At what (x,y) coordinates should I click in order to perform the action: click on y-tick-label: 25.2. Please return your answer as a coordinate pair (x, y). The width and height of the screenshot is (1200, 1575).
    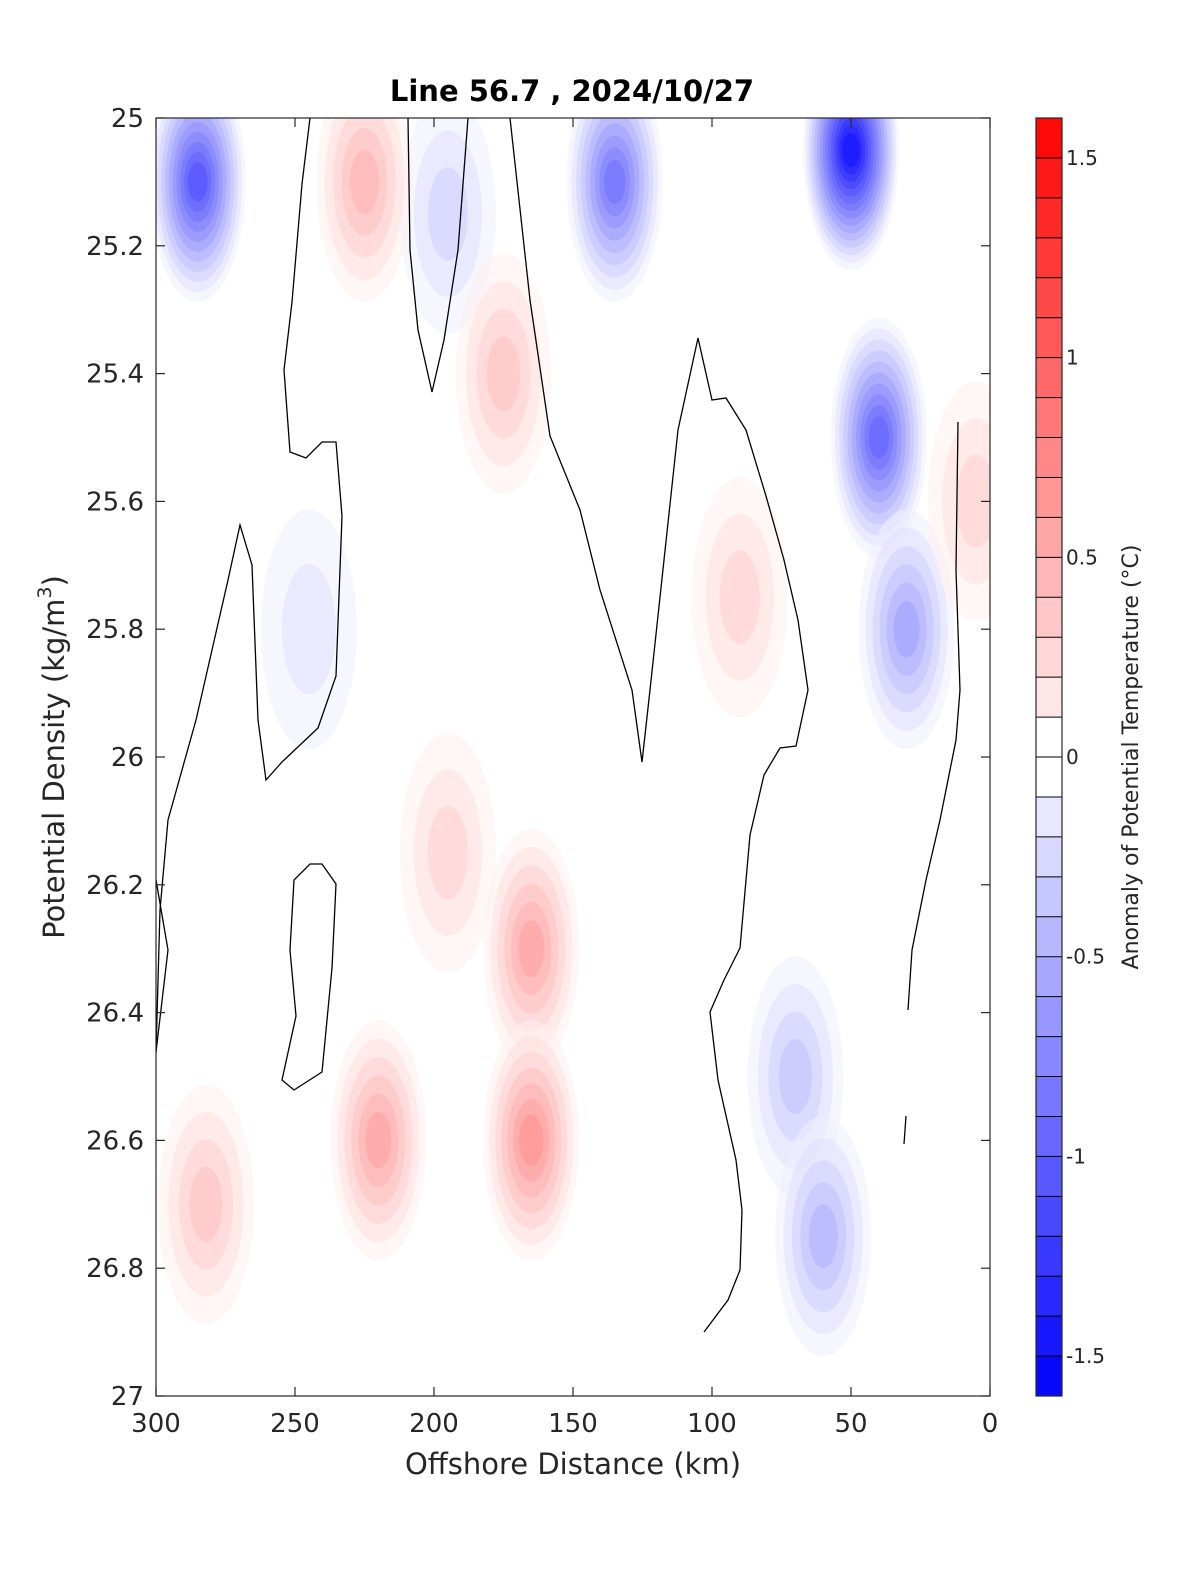
    Looking at the image, I should click on (115, 247).